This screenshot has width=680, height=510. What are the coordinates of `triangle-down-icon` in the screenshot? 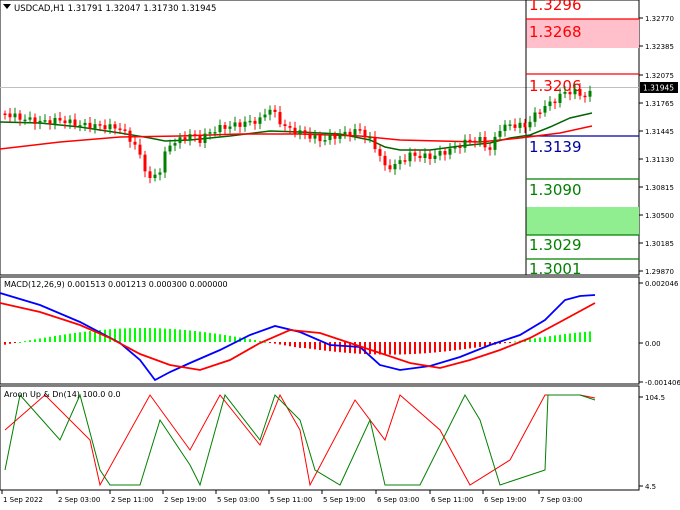 It's located at (7, 6).